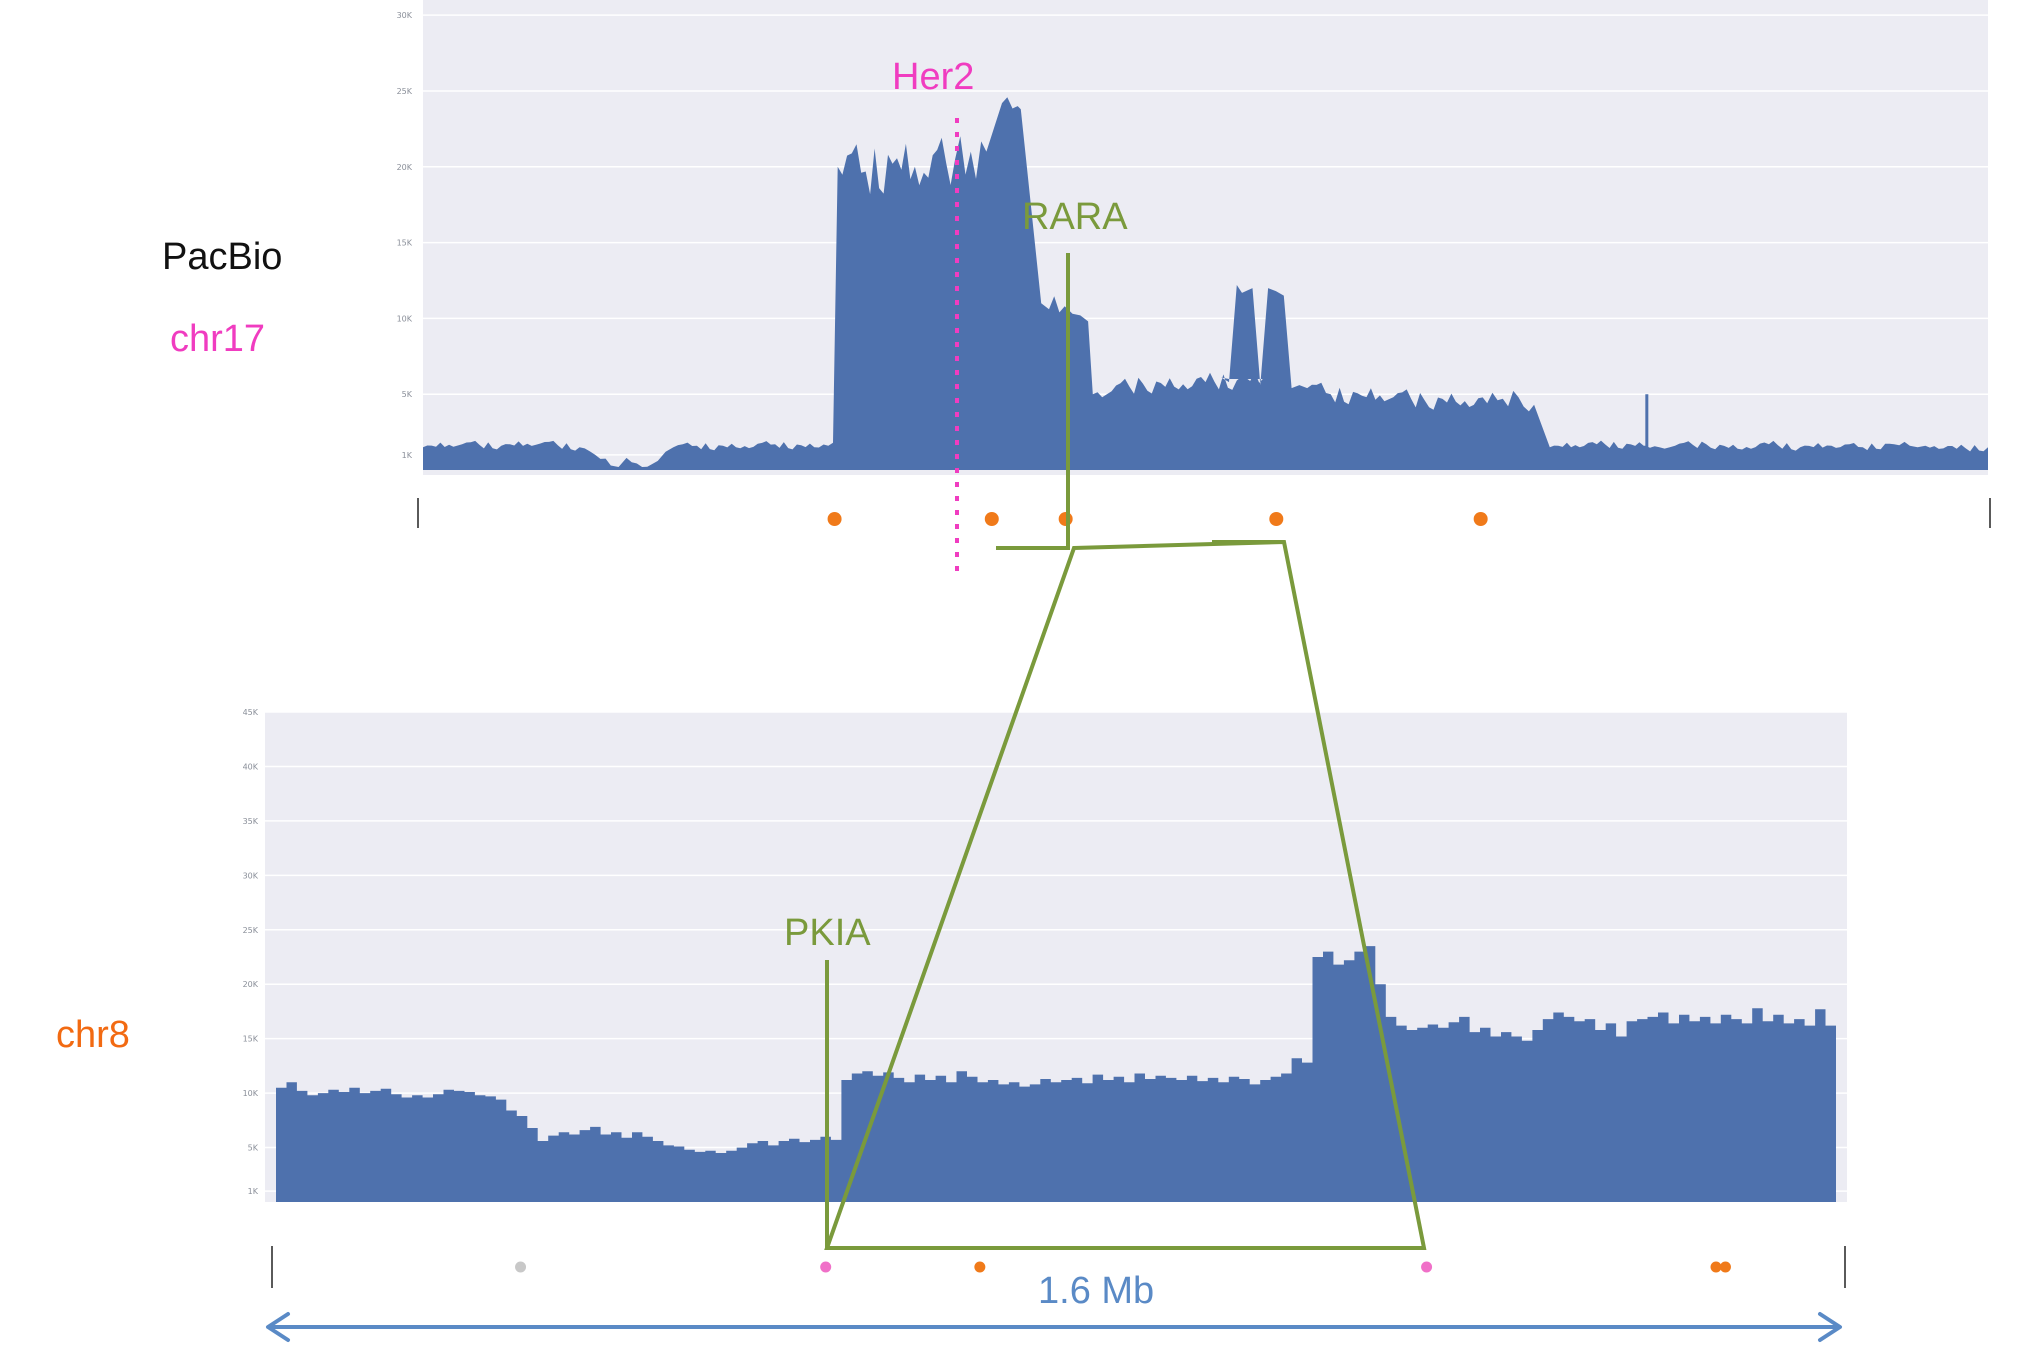 The width and height of the screenshot is (2039, 1351). I want to click on rara-label: RARA, so click(1075, 217).